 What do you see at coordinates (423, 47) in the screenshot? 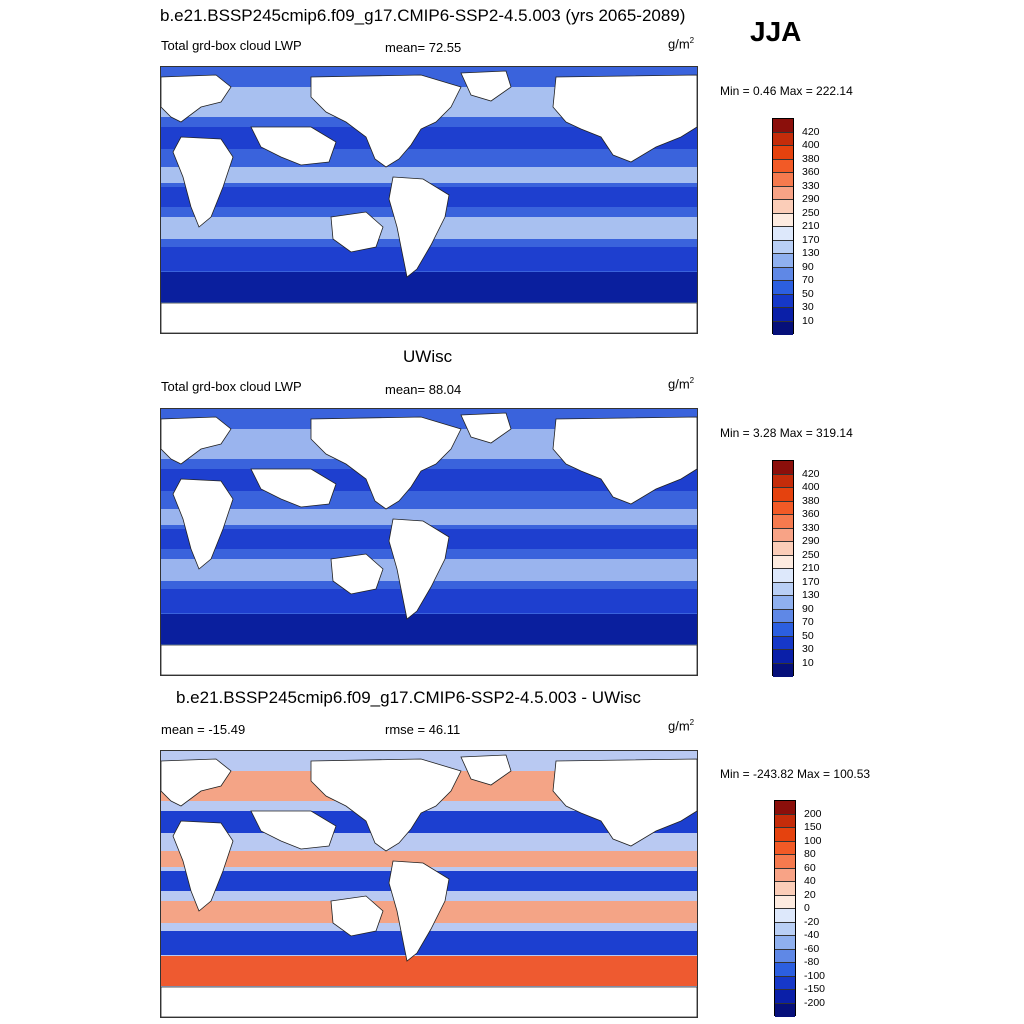
I see `panel-mean-label: mean= 72.55` at bounding box center [423, 47].